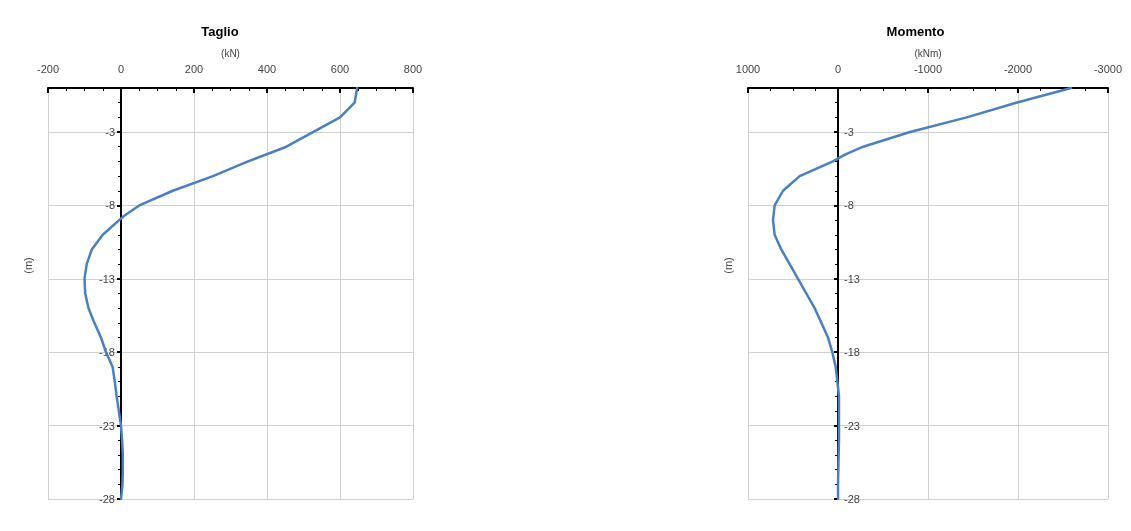  I want to click on x-tick-label: -1000, so click(928, 68).